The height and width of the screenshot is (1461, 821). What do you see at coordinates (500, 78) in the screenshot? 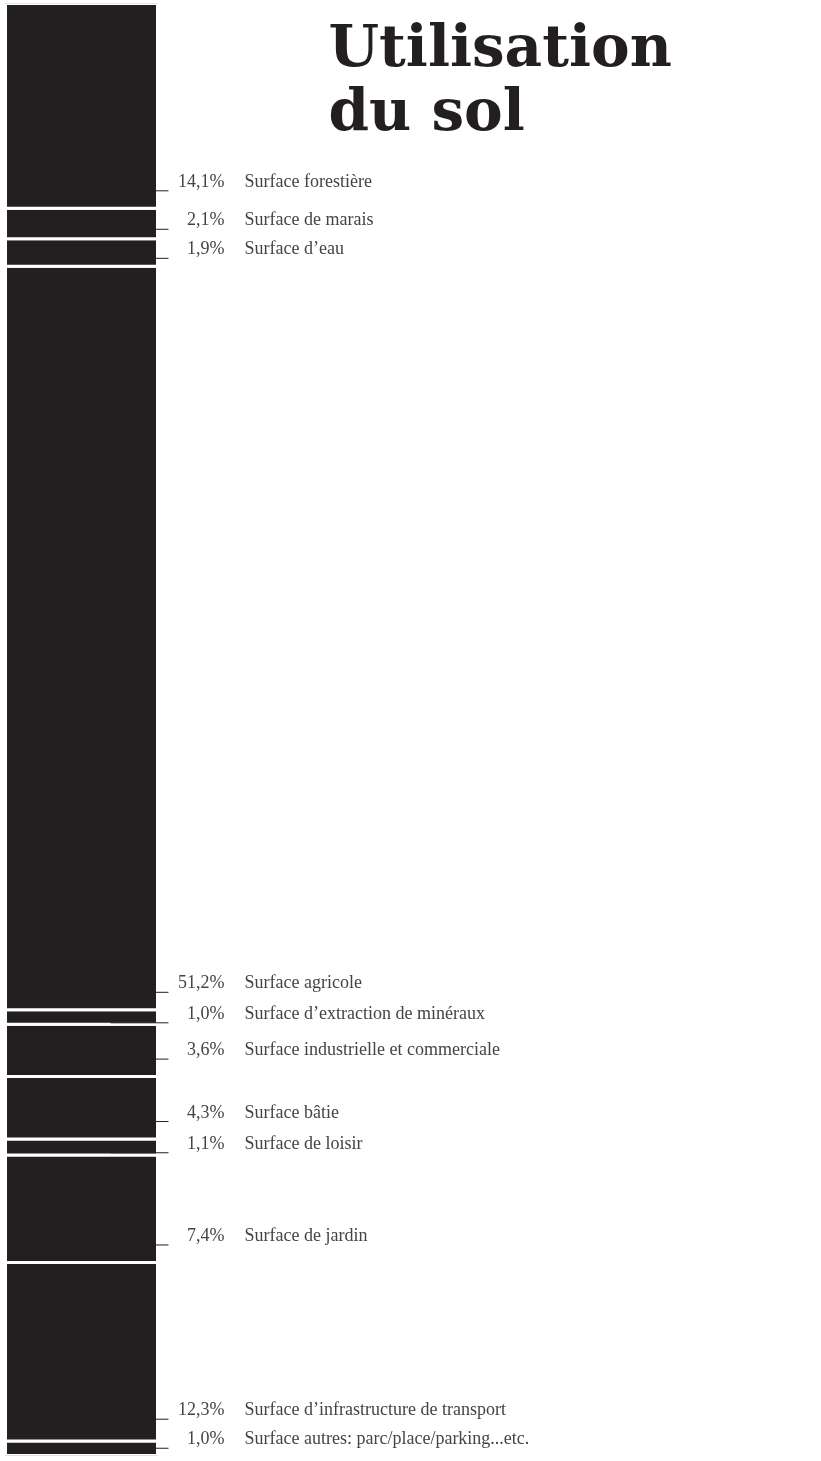
I see `text: Utilisation du sol` at bounding box center [500, 78].